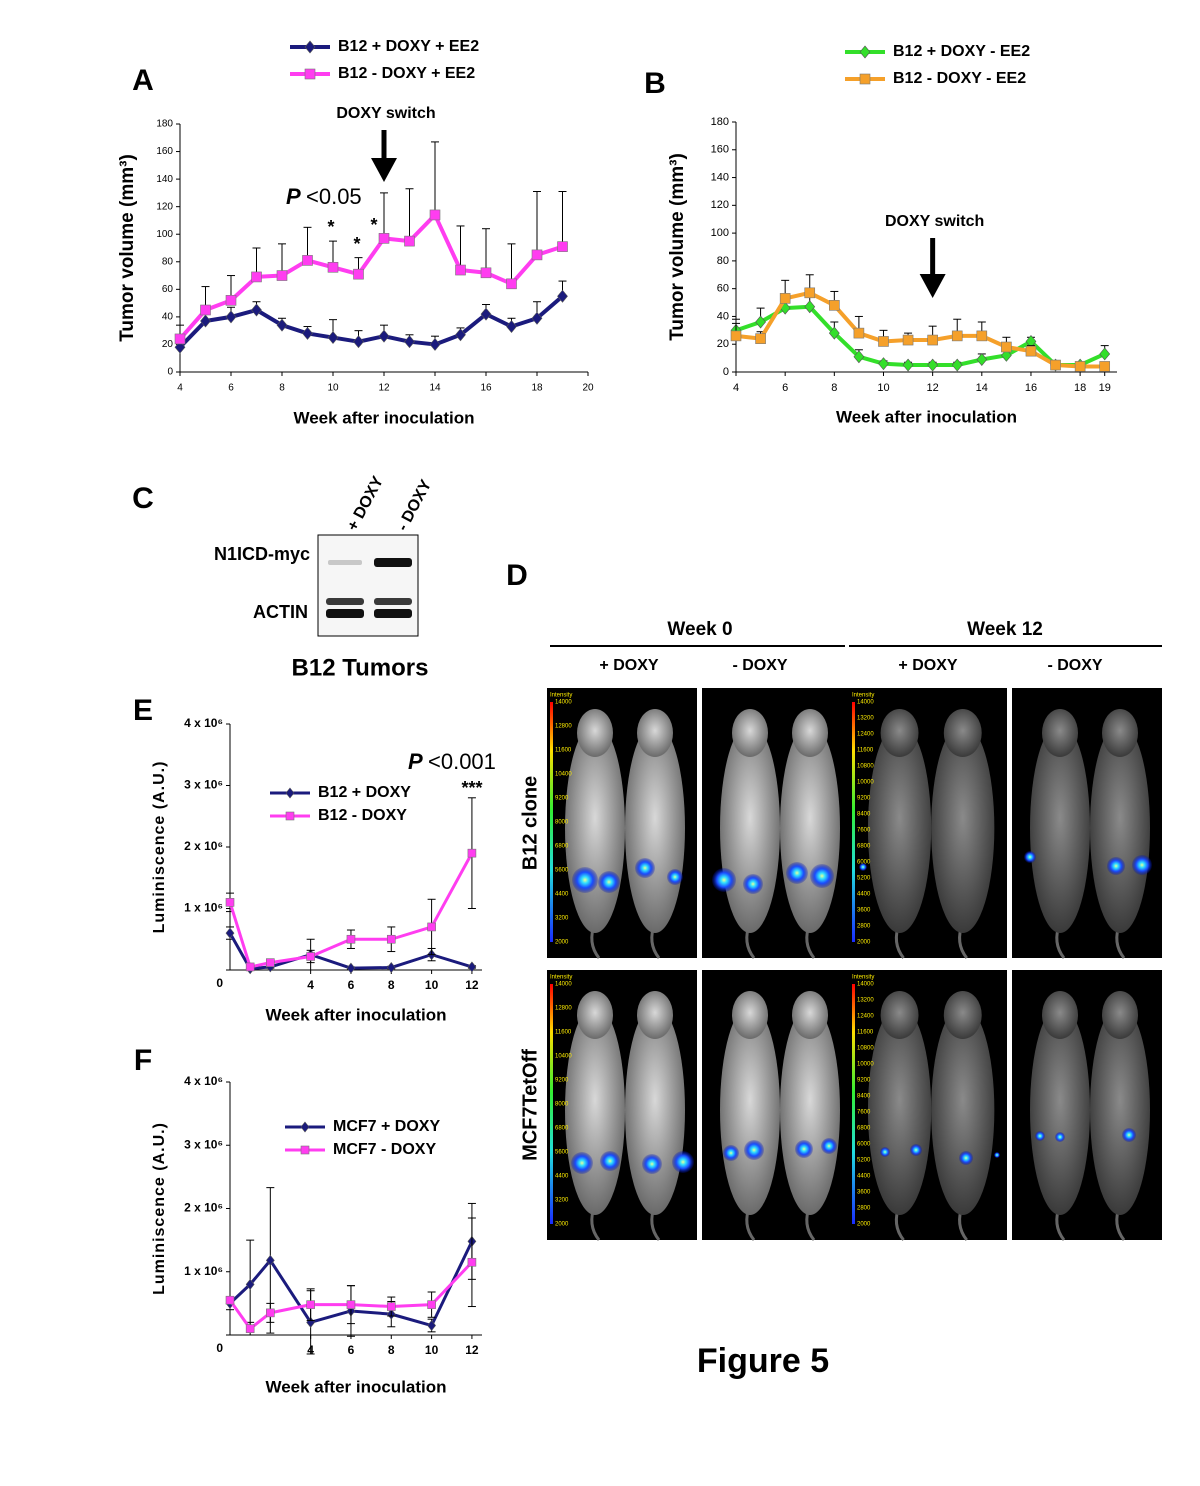 Image resolution: width=1200 pixels, height=1486 pixels. Describe the element at coordinates (720, 177) in the screenshot. I see `y-tick-label: 140` at that location.